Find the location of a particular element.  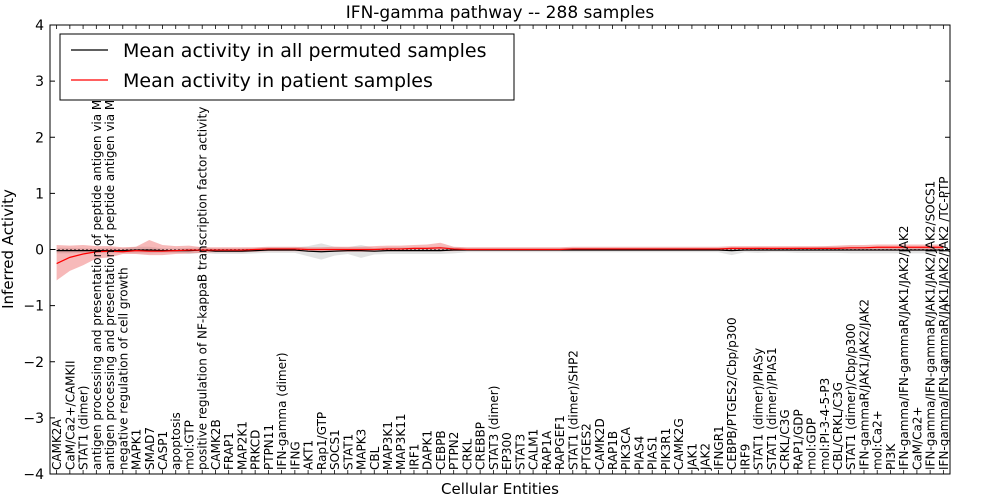

x-tick-label: Rap1/GTP is located at coordinates (322, 441).